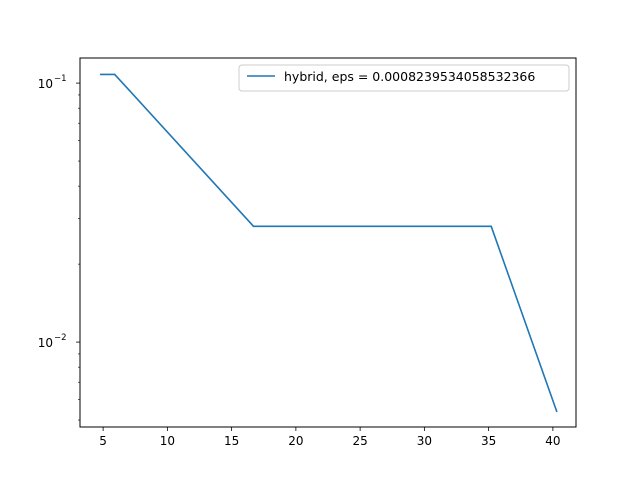  I want to click on x-tick-label: 10, so click(167, 441).